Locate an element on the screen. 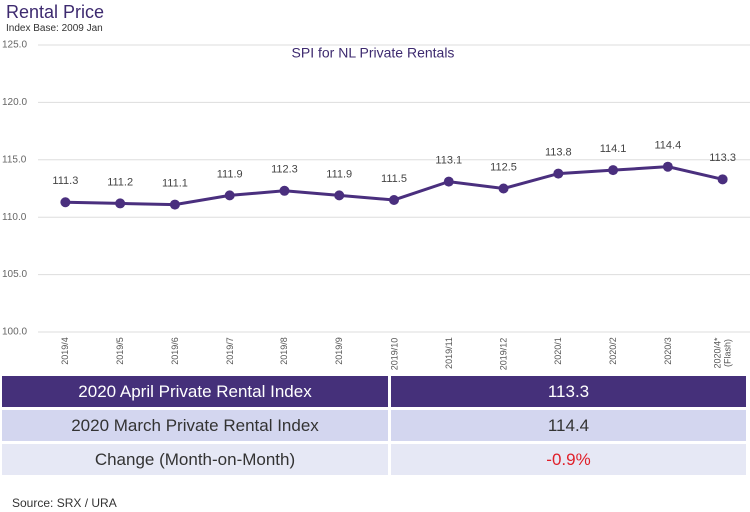 The height and width of the screenshot is (512, 750). x-tick-label: 2019/10 is located at coordinates (393, 353).